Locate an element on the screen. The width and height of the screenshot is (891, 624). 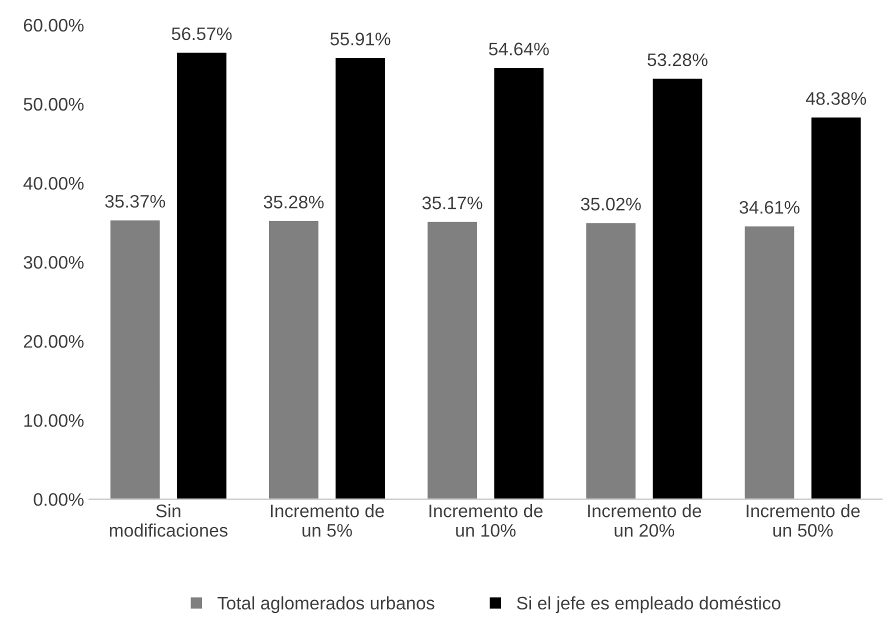
y-tick-label: 20.00% is located at coordinates (54, 341).